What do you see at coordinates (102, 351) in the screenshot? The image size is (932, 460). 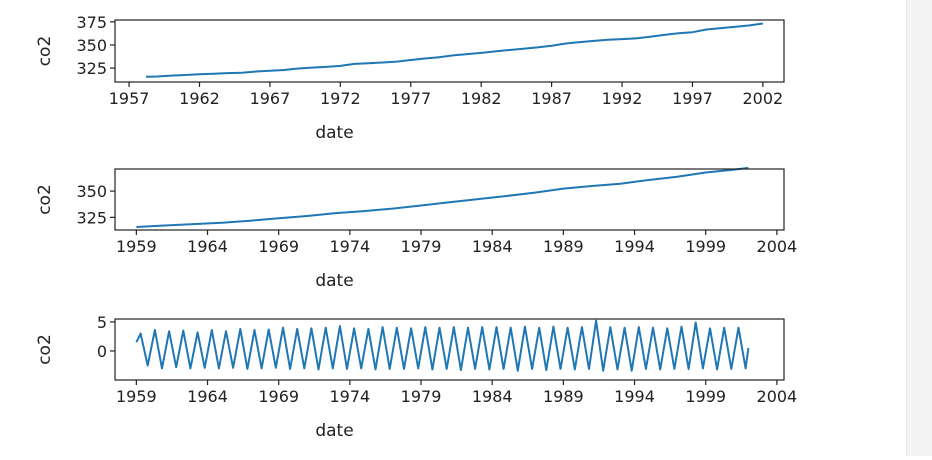 I see `y-tick-label: 0` at bounding box center [102, 351].